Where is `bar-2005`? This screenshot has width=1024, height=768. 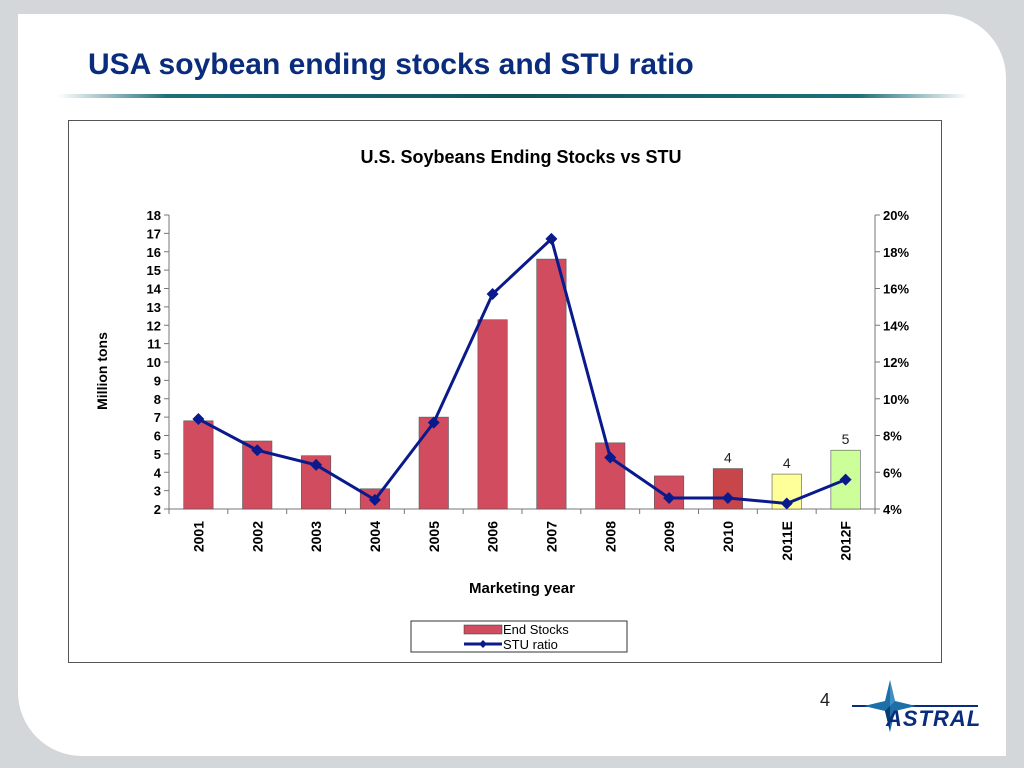 bar-2005 is located at coordinates (433, 463).